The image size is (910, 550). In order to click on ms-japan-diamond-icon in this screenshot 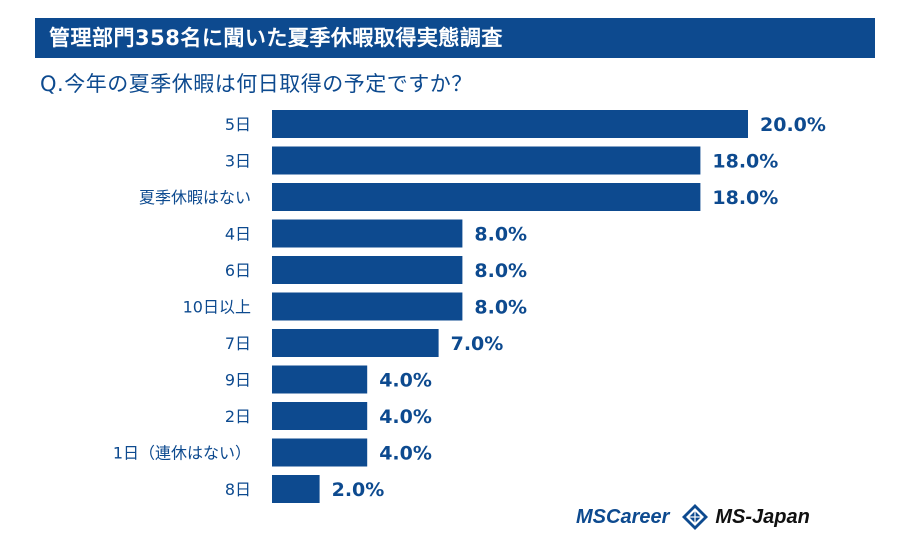, I will do `click(695, 517)`.